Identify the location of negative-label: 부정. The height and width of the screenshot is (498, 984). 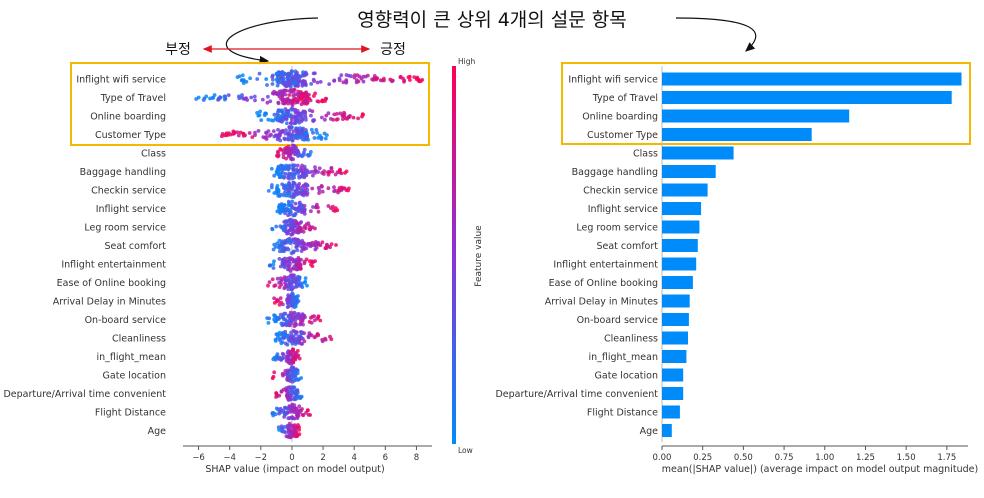
(178, 50).